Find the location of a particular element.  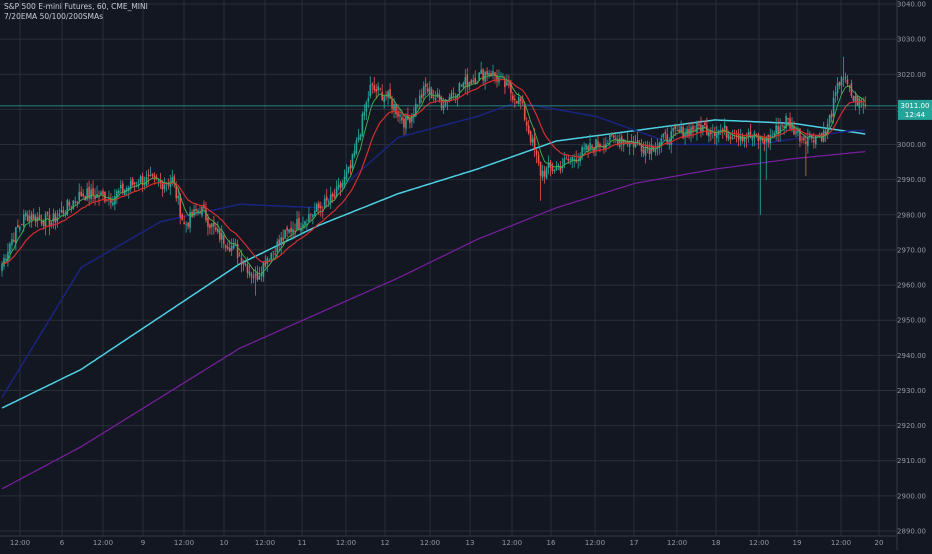

x-tick-label: 19 is located at coordinates (797, 543).